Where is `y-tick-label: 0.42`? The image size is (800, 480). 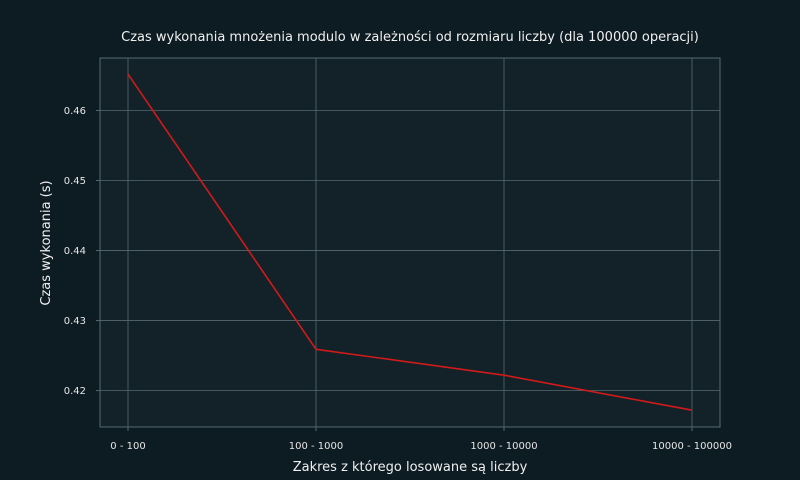 y-tick-label: 0.42 is located at coordinates (75, 391).